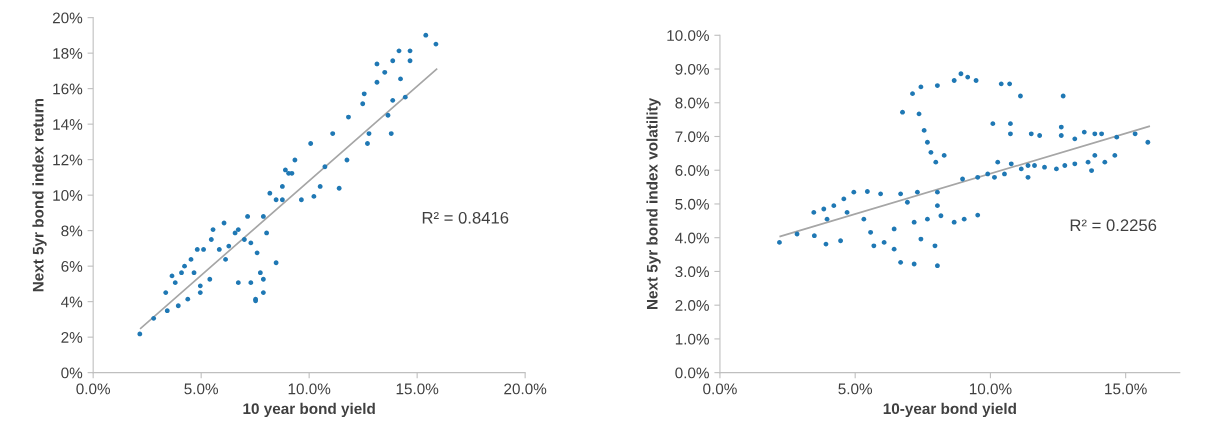  I want to click on y-tick-label: 2.0%, so click(692, 305).